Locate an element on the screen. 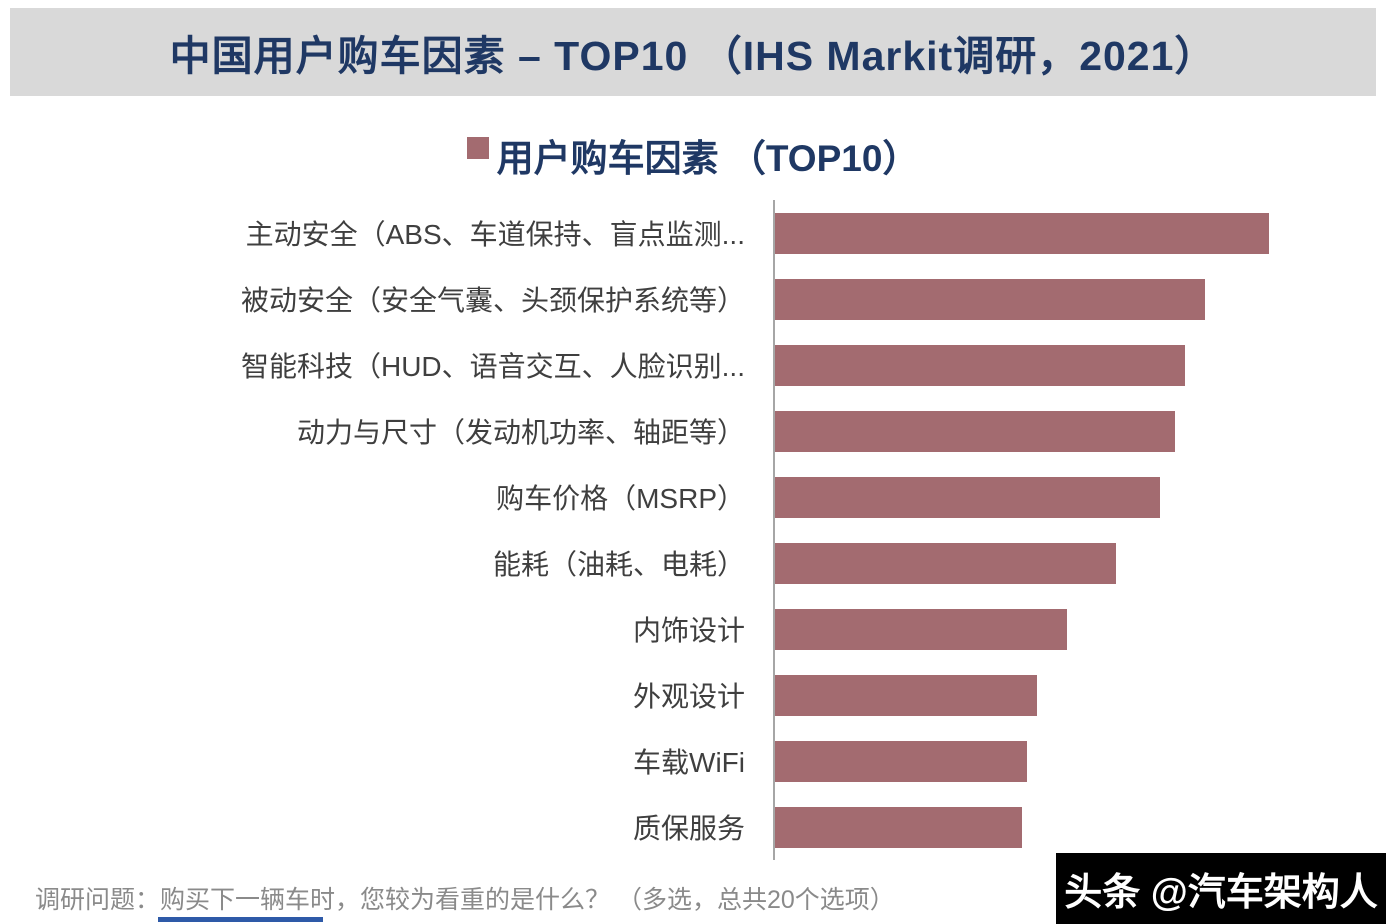 This screenshot has width=1386, height=924. bar-row: 内饰设计 is located at coordinates (694, 629).